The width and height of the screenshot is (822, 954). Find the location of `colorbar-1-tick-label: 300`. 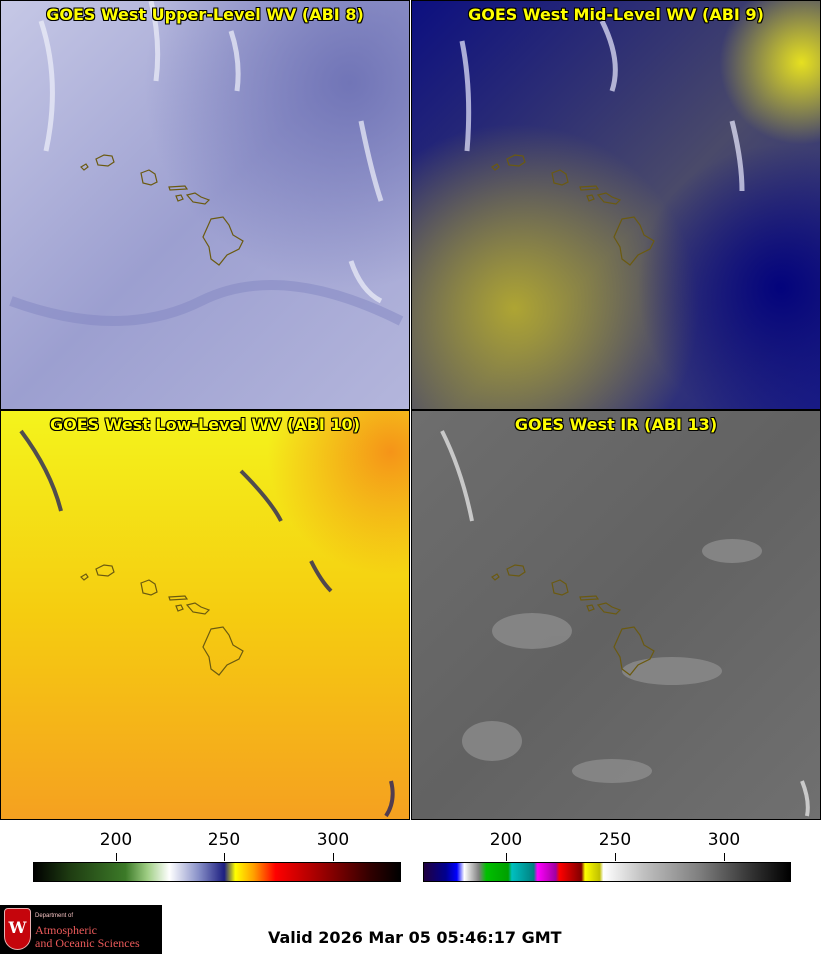

colorbar-1-tick-label: 300 is located at coordinates (333, 840).